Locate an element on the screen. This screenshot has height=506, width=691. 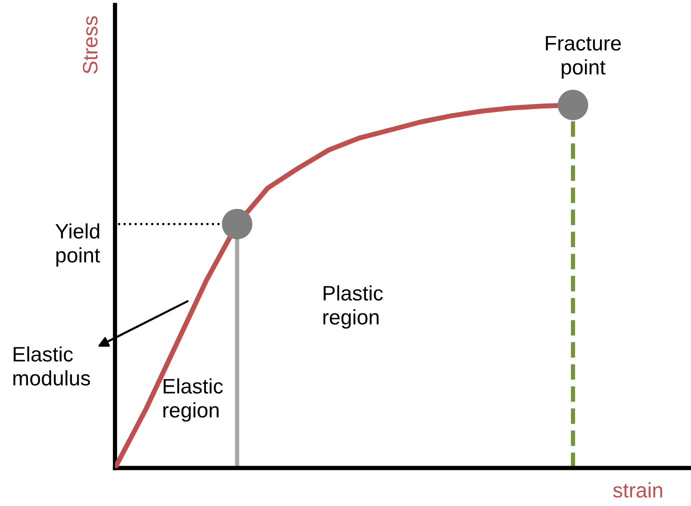
x-axis-title: strain is located at coordinates (637, 490).